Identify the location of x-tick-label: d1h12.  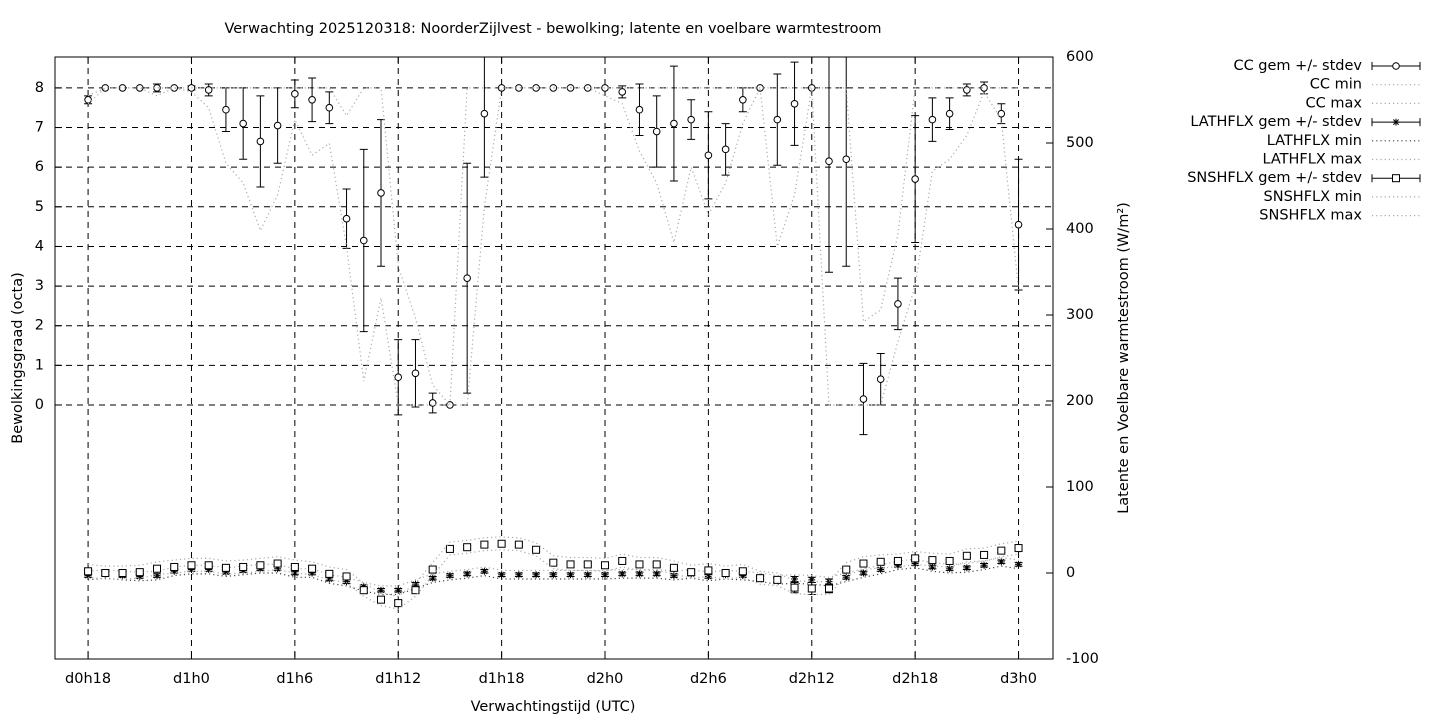
(398, 679).